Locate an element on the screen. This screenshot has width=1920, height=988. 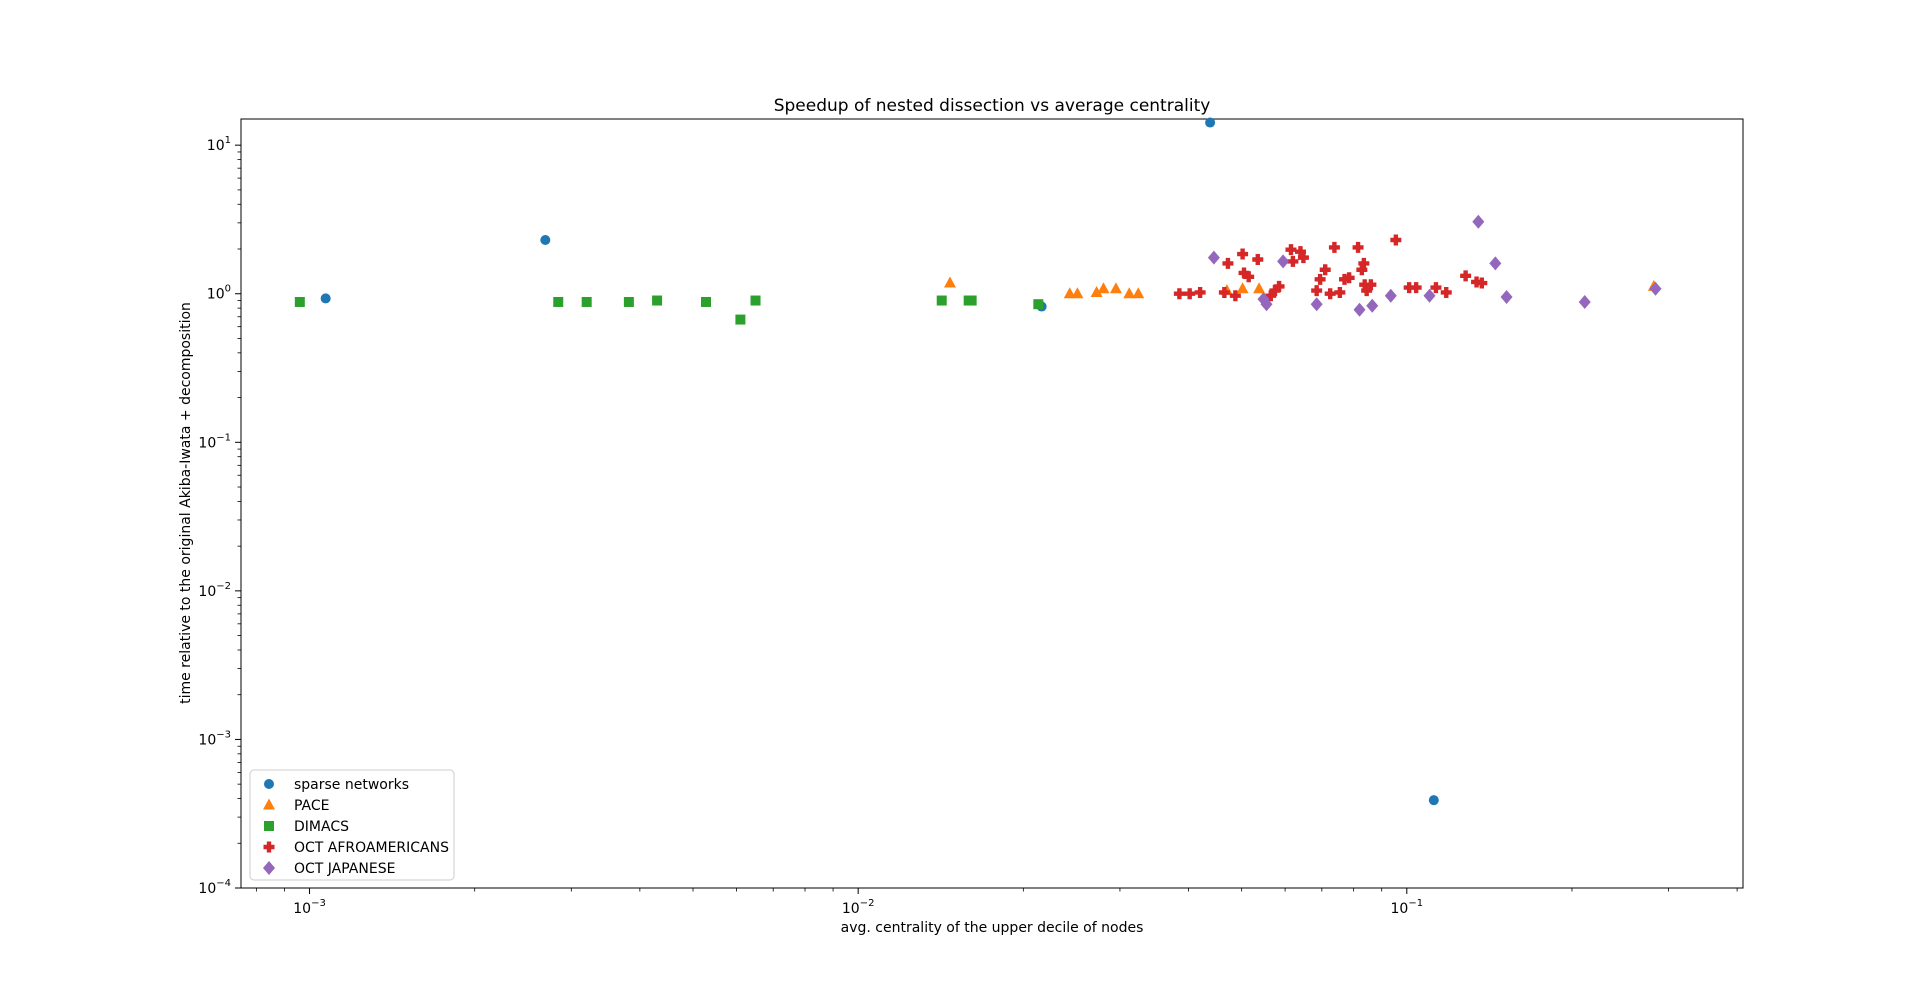
series-oct-japanese is located at coordinates (1434, 265).